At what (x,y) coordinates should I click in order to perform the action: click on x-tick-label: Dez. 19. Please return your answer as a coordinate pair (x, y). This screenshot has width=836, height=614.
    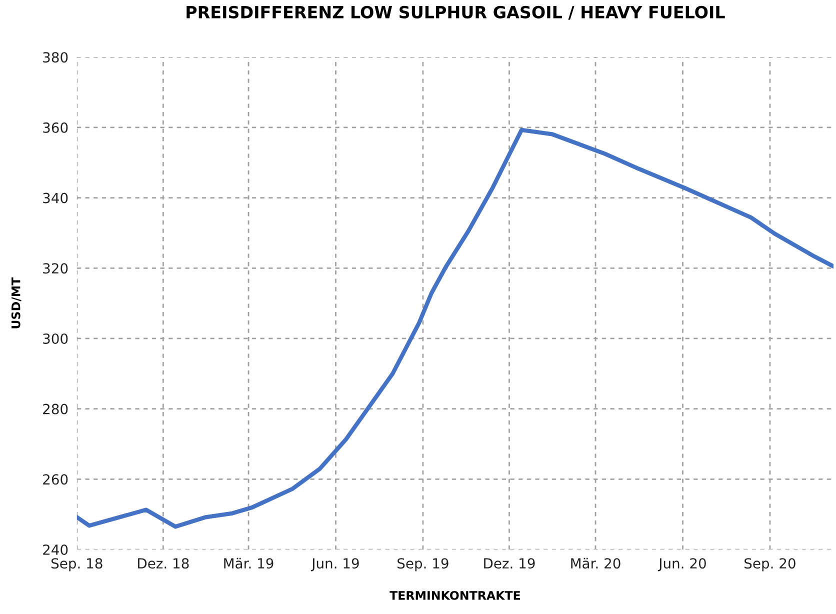
    Looking at the image, I should click on (509, 563).